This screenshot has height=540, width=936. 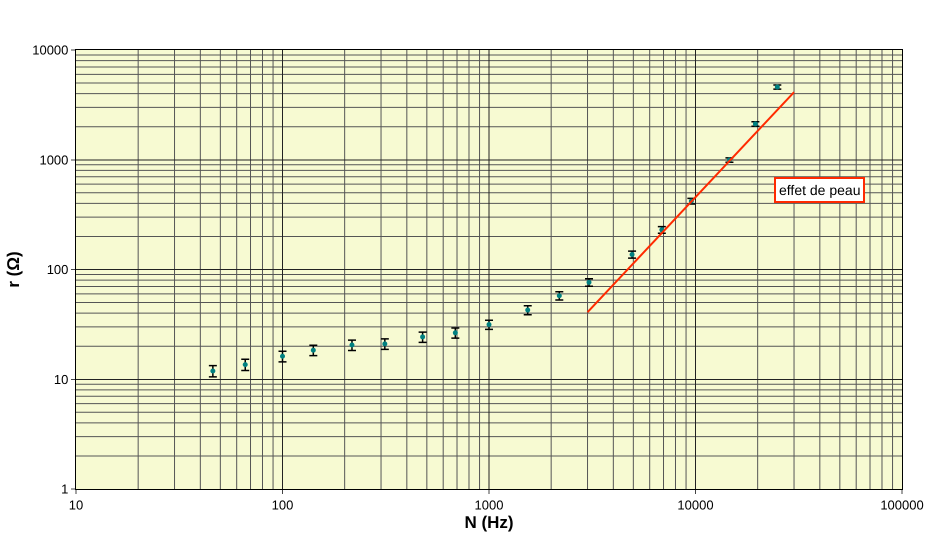 I want to click on y-tick-label: 1, so click(x=64, y=489).